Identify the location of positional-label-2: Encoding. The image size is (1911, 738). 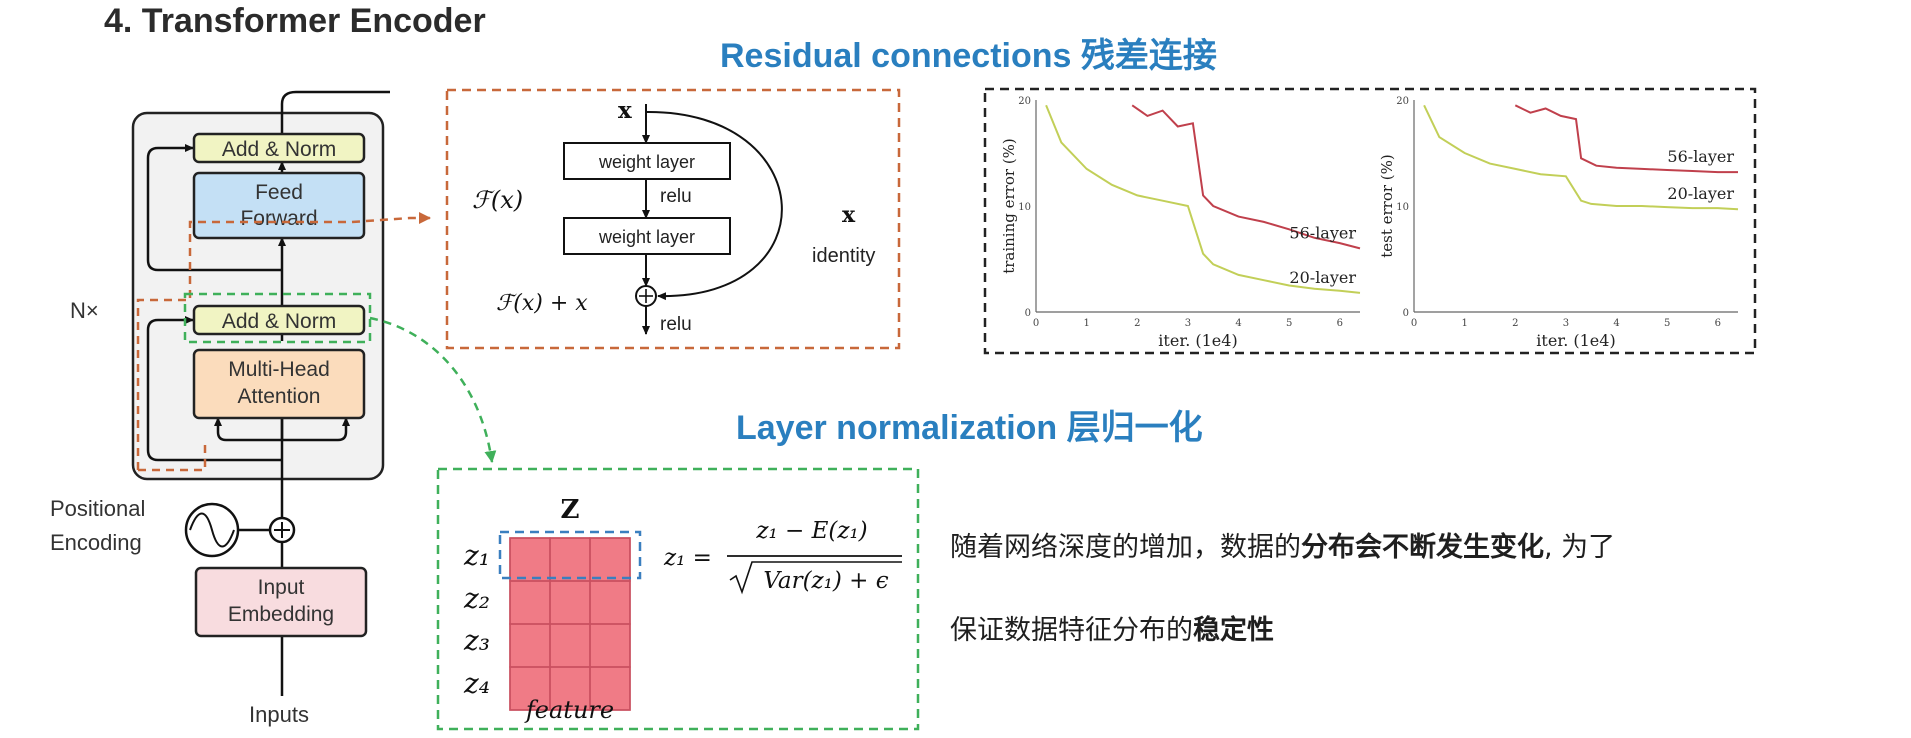
(96, 542).